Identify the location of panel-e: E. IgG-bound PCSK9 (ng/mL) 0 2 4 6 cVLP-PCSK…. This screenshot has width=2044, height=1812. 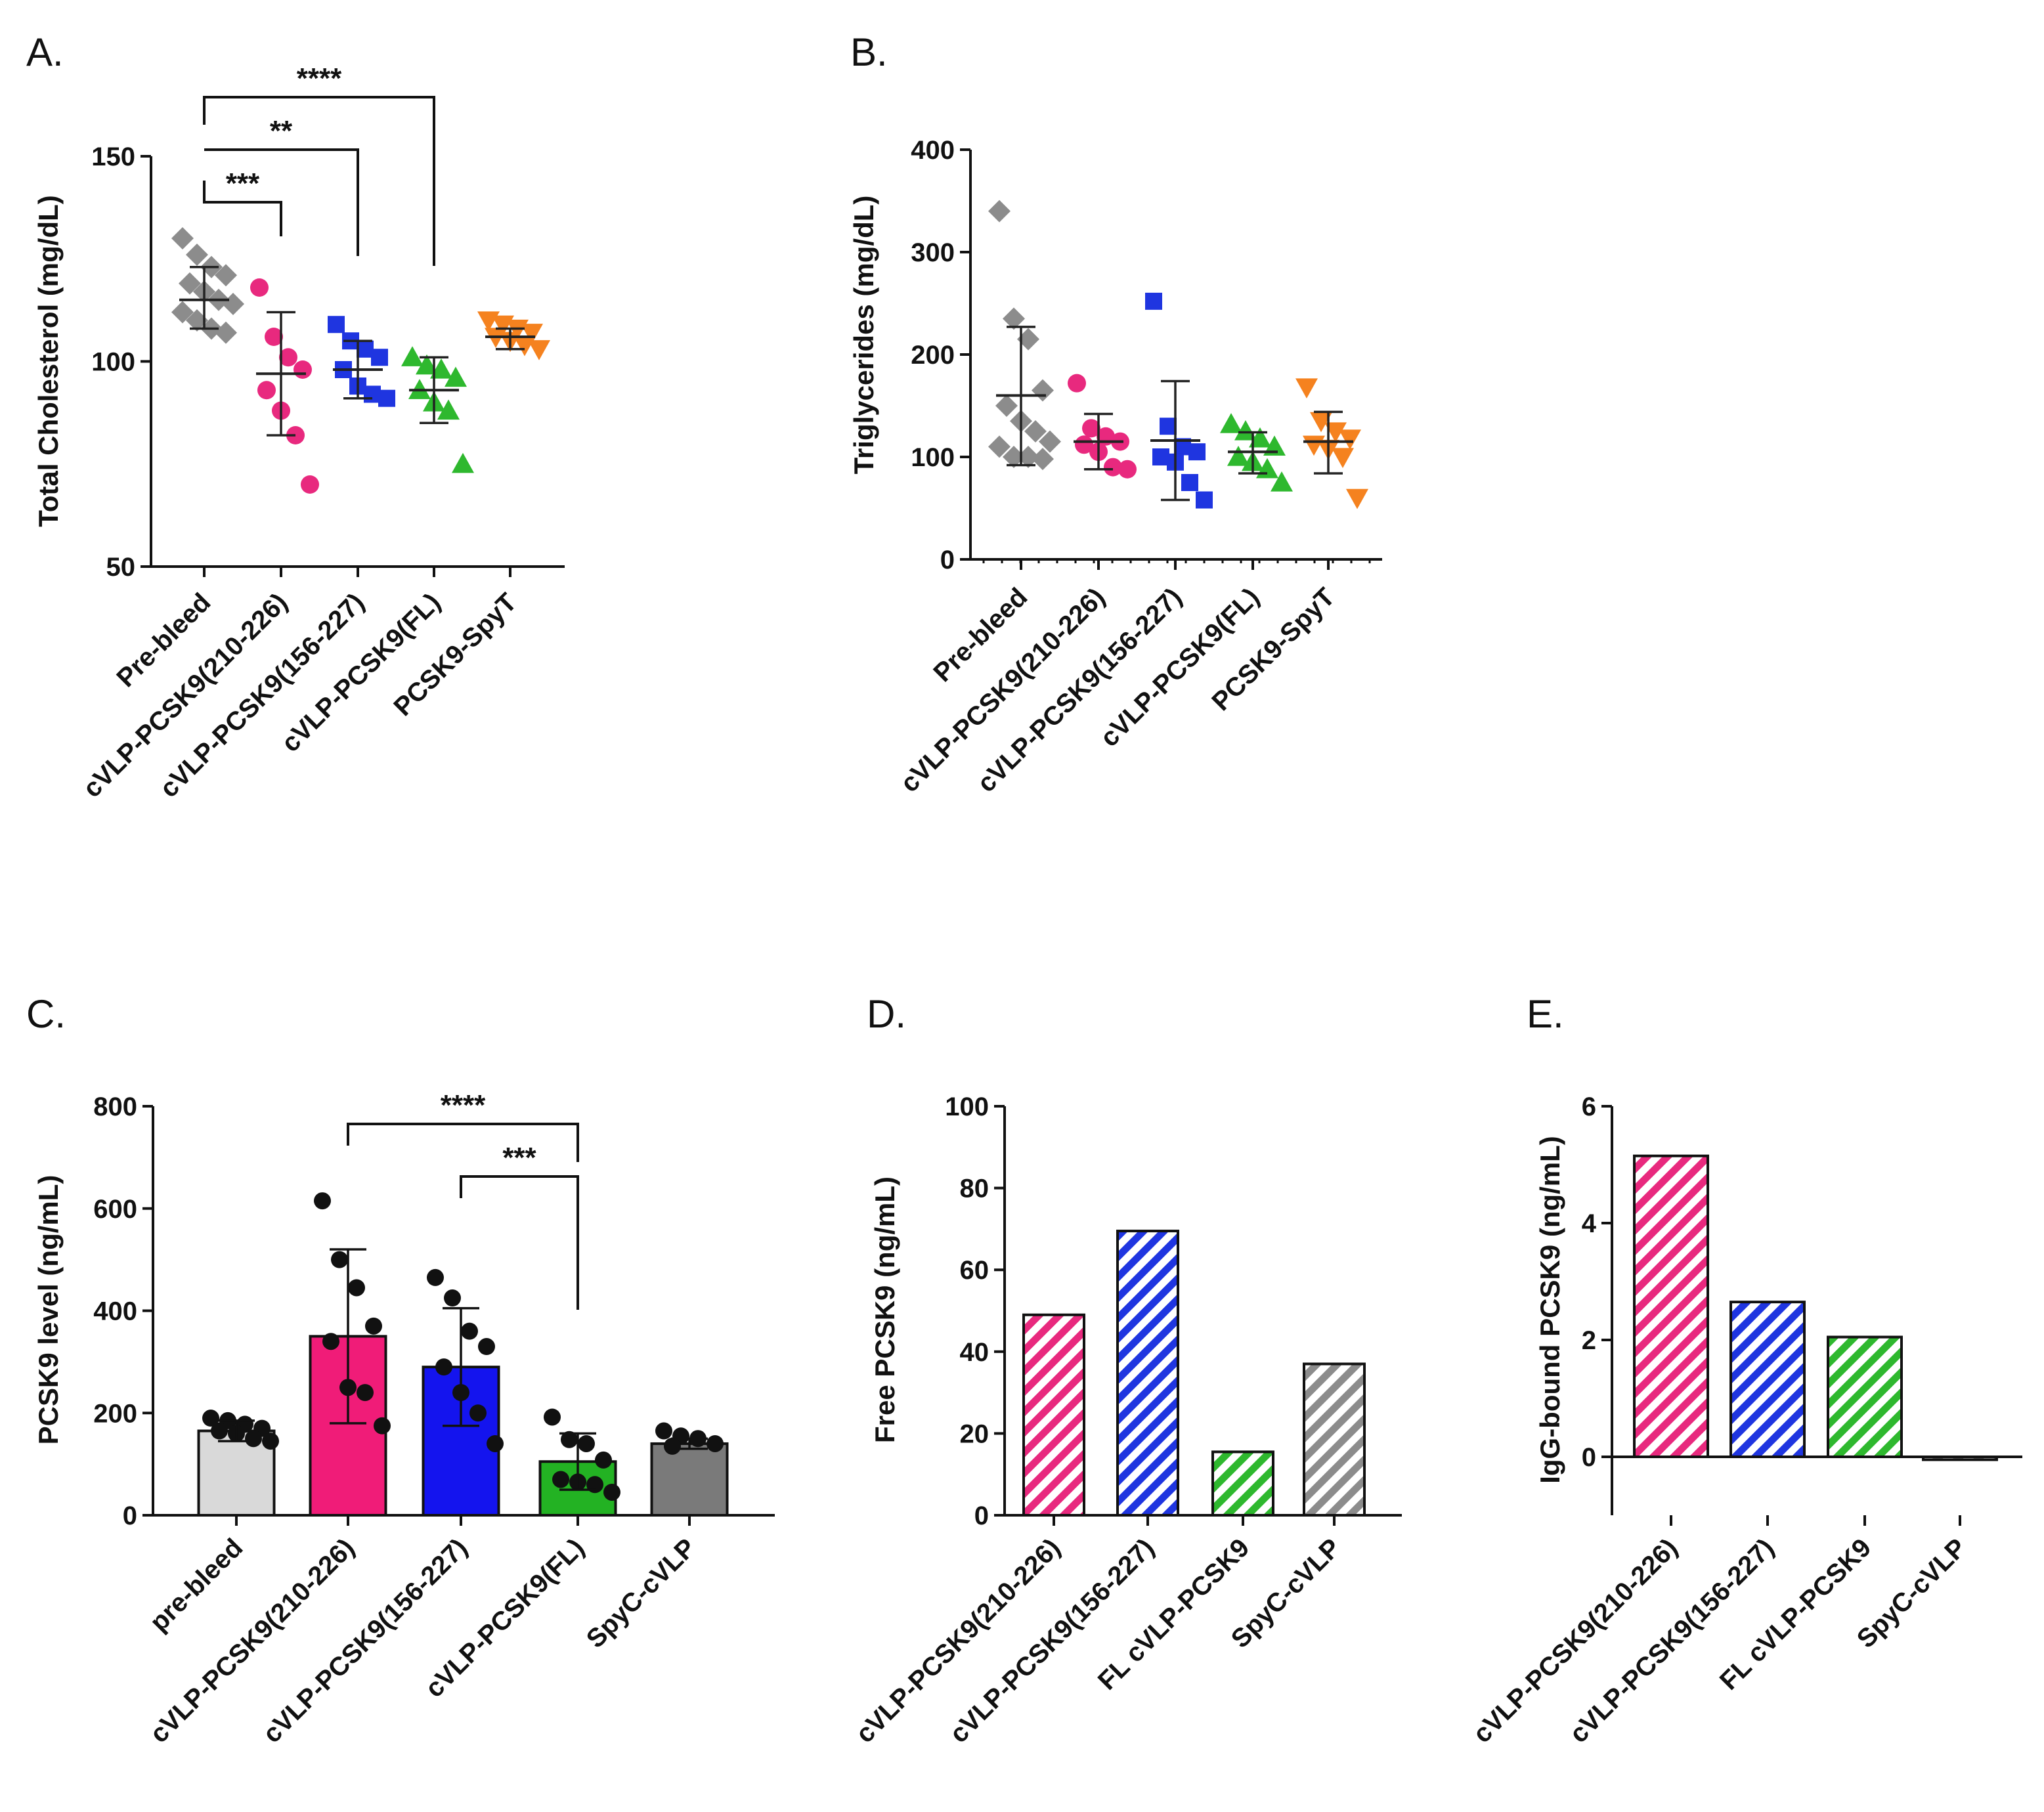
(1745, 1370).